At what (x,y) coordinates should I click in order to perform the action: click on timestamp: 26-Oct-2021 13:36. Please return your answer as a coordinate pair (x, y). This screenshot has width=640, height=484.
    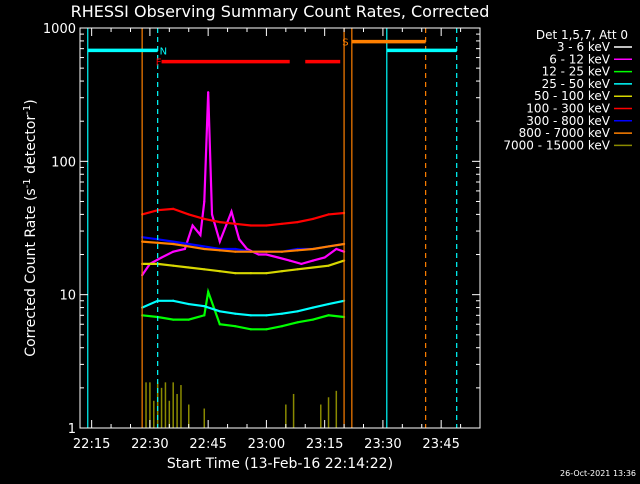
    Looking at the image, I should click on (598, 473).